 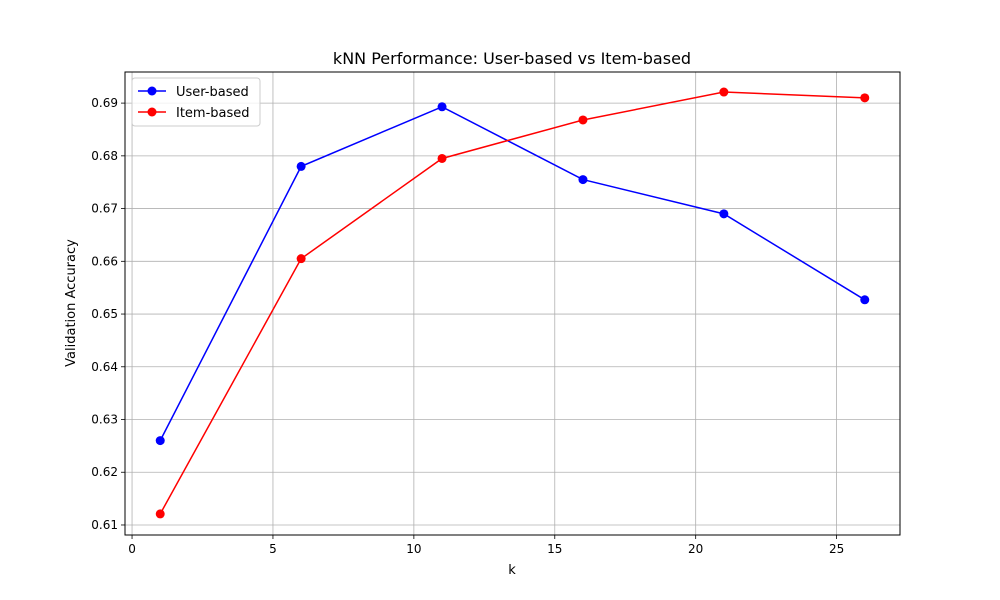 What do you see at coordinates (104, 156) in the screenshot?
I see `y-tick-label: 0.68` at bounding box center [104, 156].